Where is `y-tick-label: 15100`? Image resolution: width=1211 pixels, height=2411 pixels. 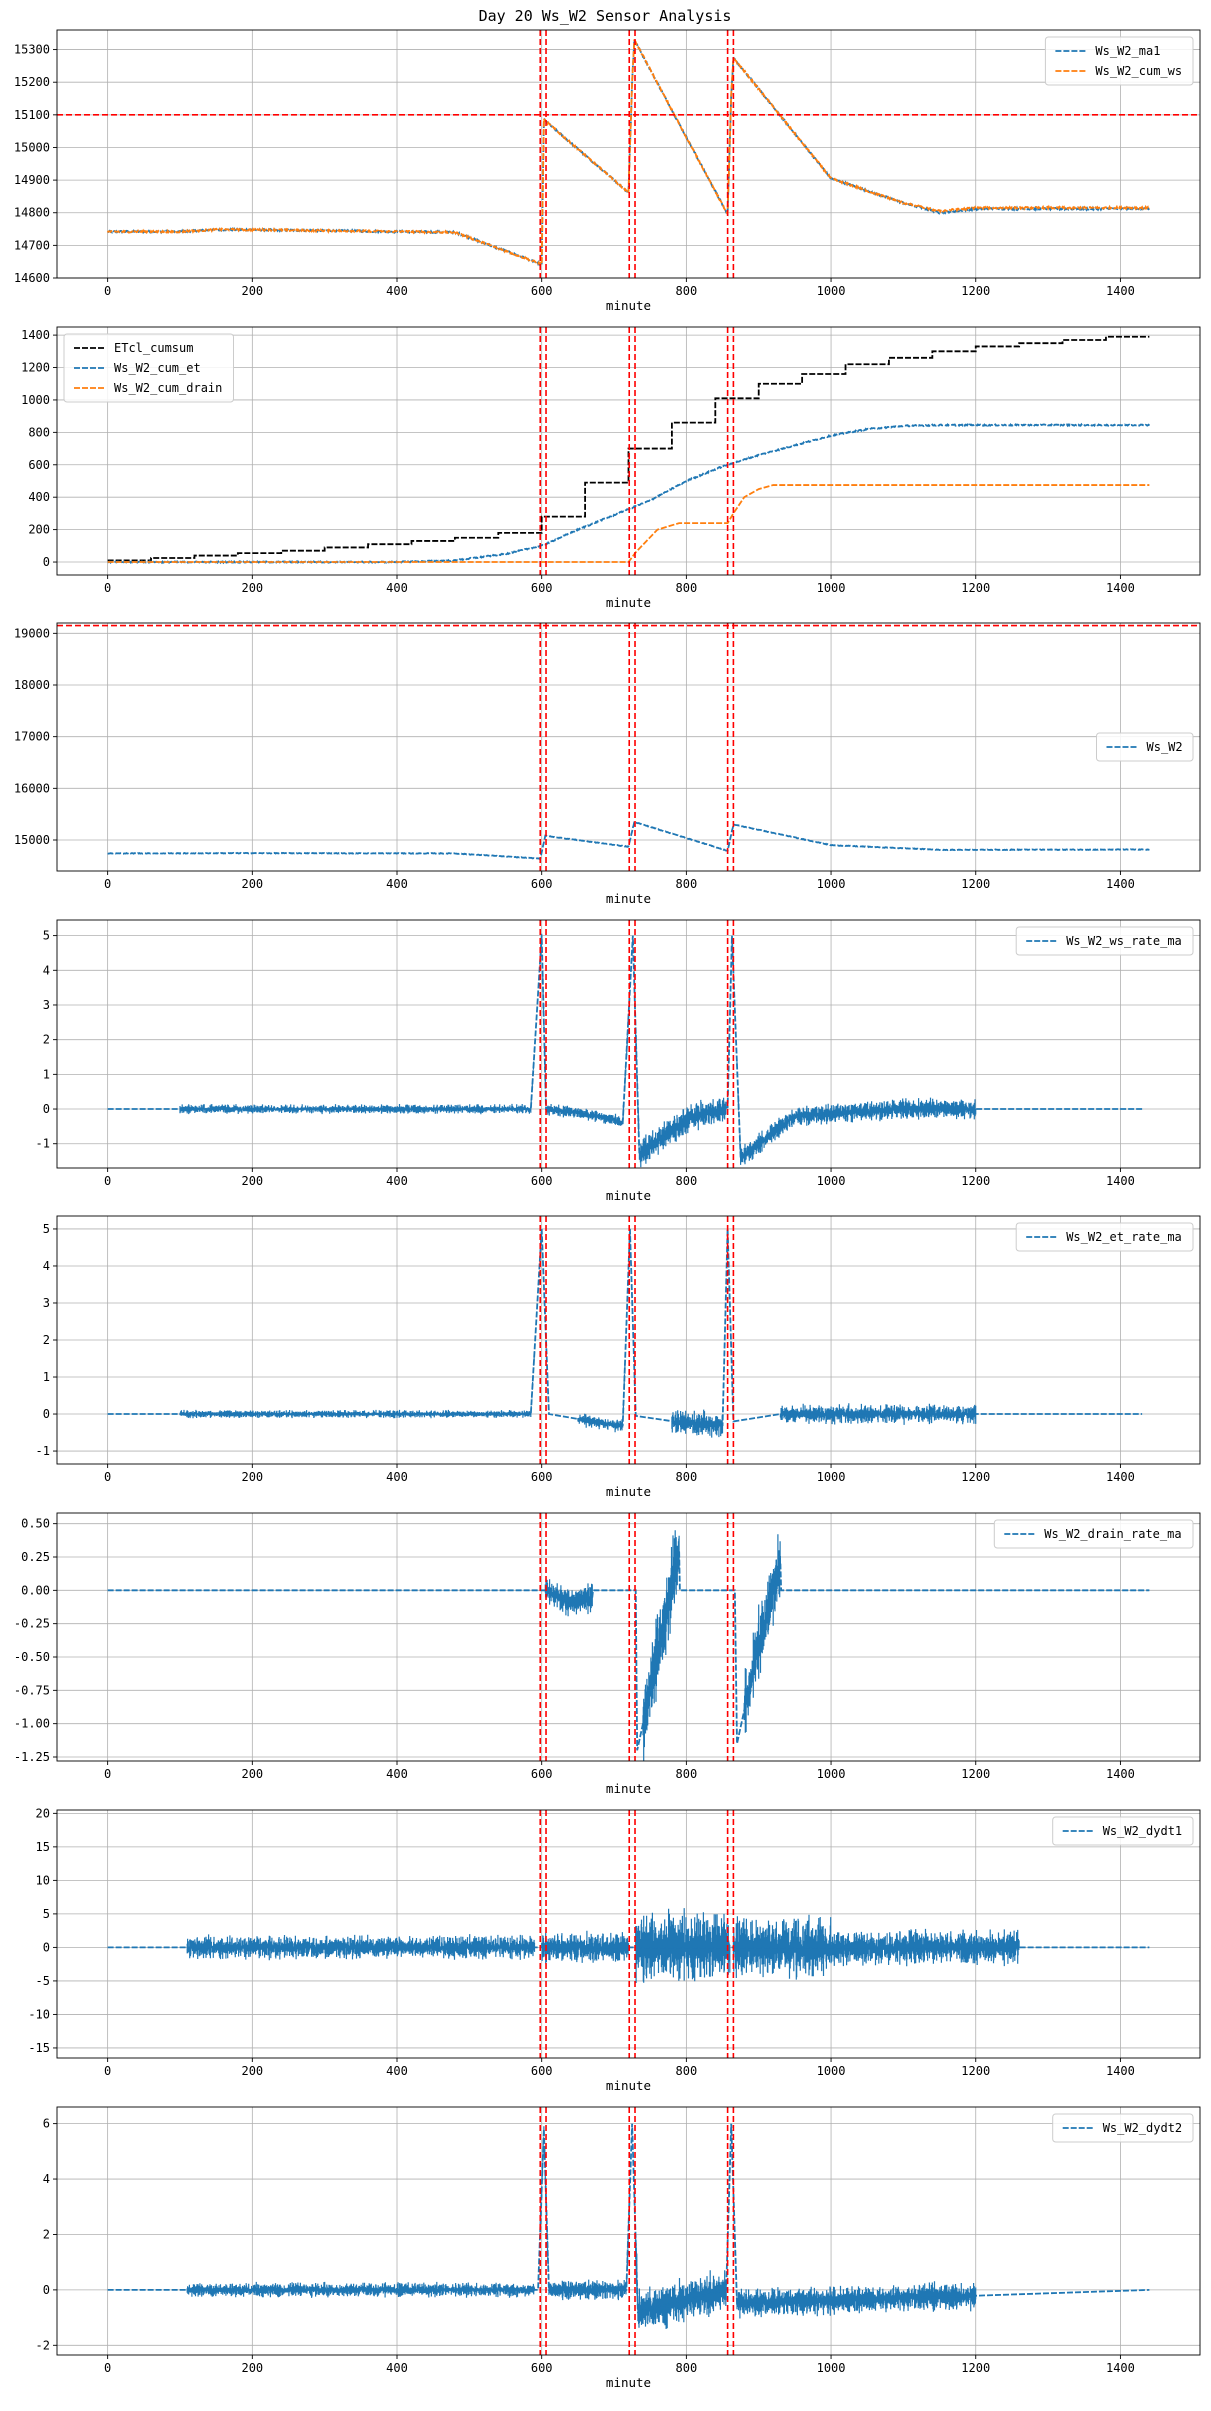 y-tick-label: 15100 is located at coordinates (32, 115).